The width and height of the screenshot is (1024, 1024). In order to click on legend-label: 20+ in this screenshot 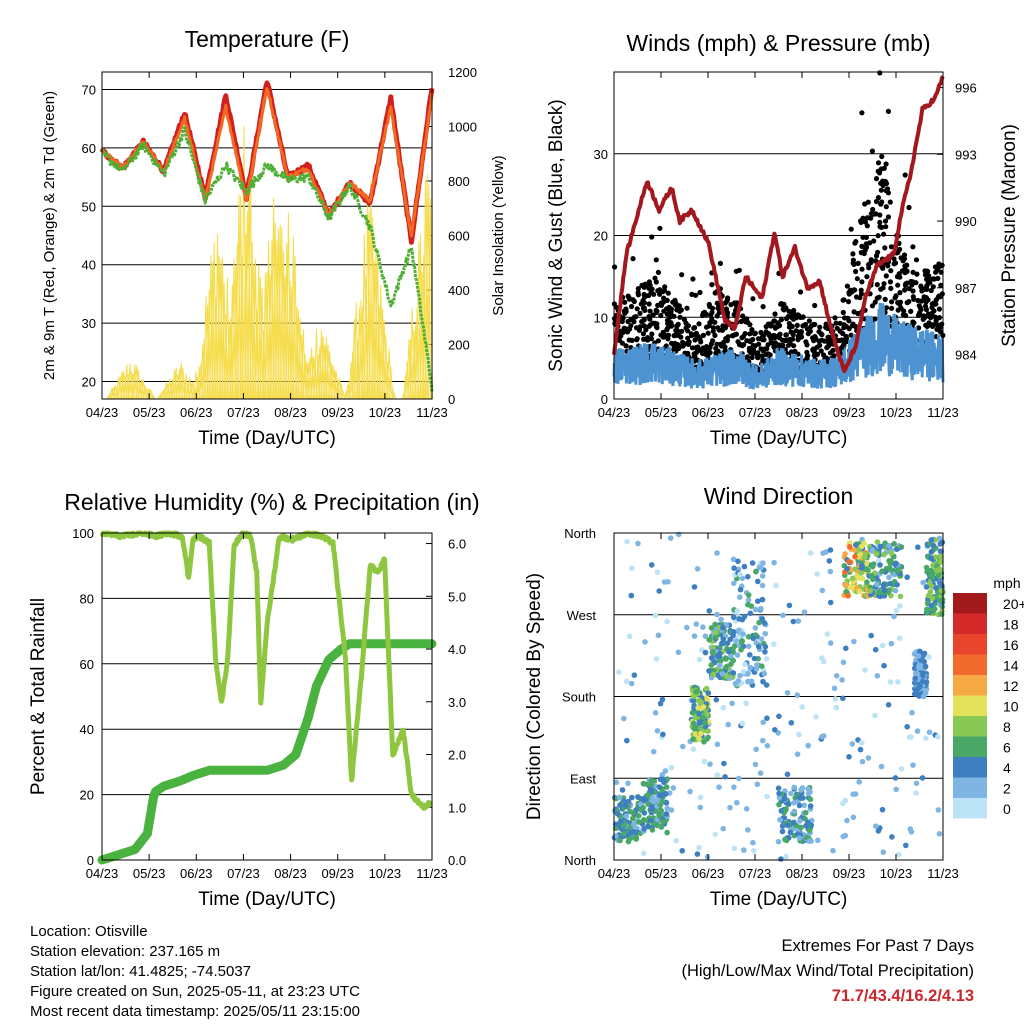, I will do `click(1013, 604)`.